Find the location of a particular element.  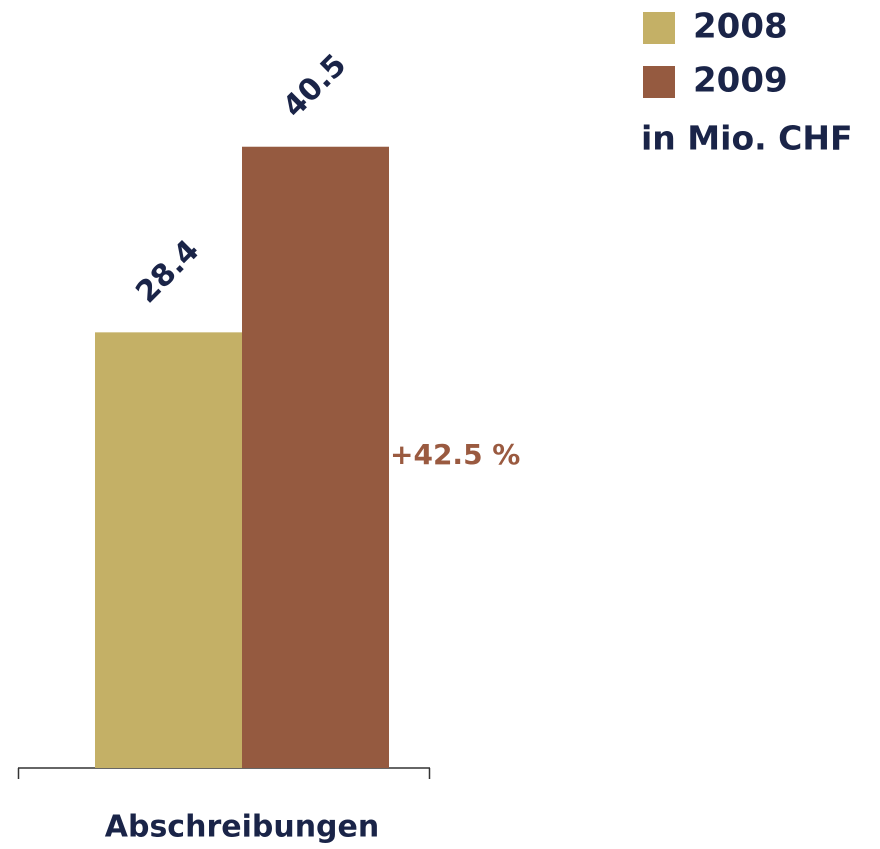

x-tick-label: Abschreibungen is located at coordinates (242, 827).